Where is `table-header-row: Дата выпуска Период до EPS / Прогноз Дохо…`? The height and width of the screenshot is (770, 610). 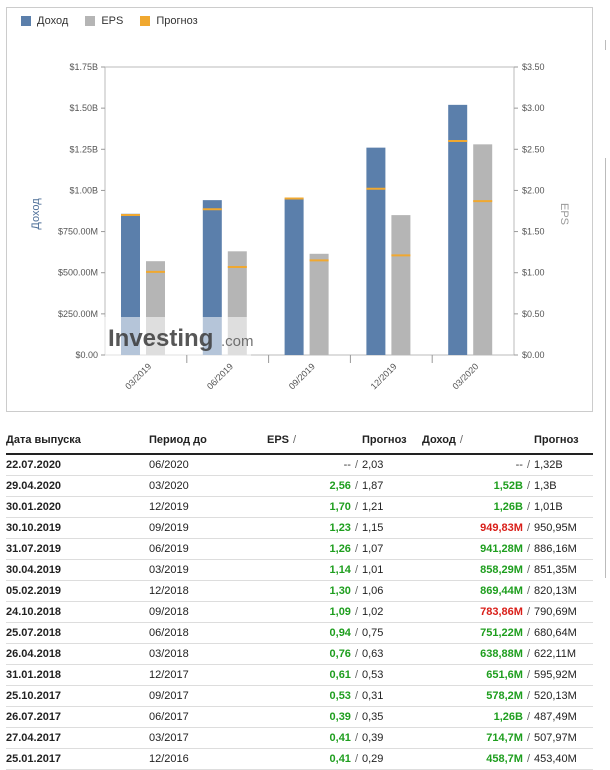 table-header-row: Дата выпуска Период до EPS / Прогноз Дохо… is located at coordinates (299, 442).